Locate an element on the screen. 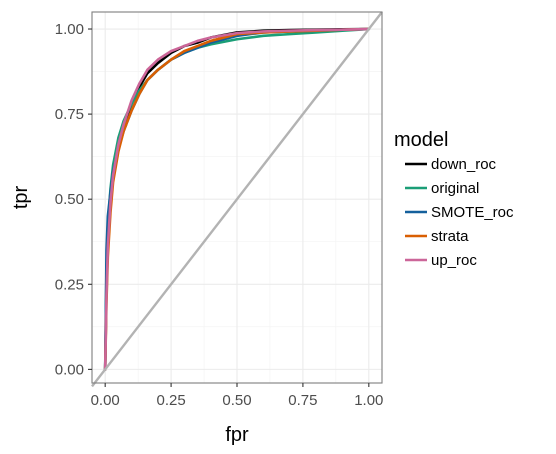  legend-label-up-roc: up_roc is located at coordinates (454, 260).